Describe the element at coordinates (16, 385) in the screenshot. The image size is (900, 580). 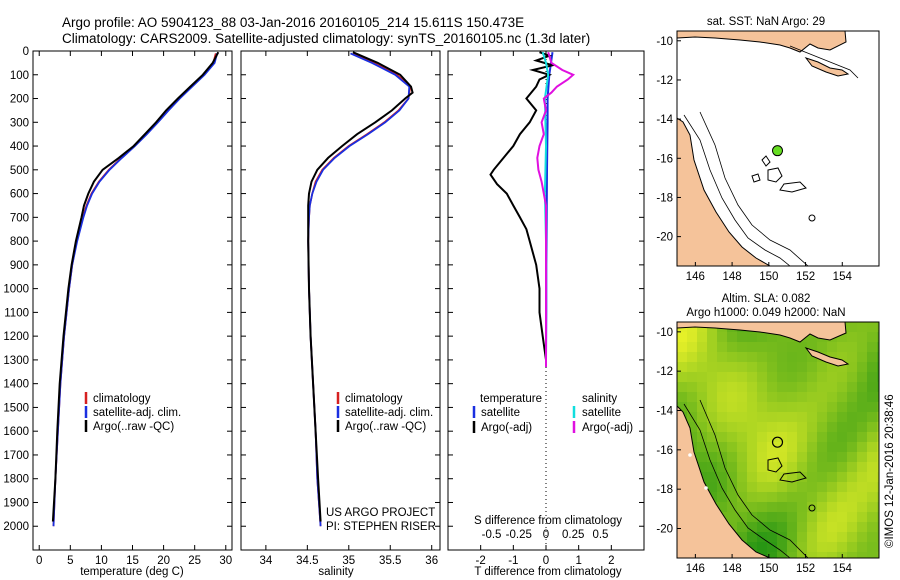
I see `y-tick-label: 1400` at that location.